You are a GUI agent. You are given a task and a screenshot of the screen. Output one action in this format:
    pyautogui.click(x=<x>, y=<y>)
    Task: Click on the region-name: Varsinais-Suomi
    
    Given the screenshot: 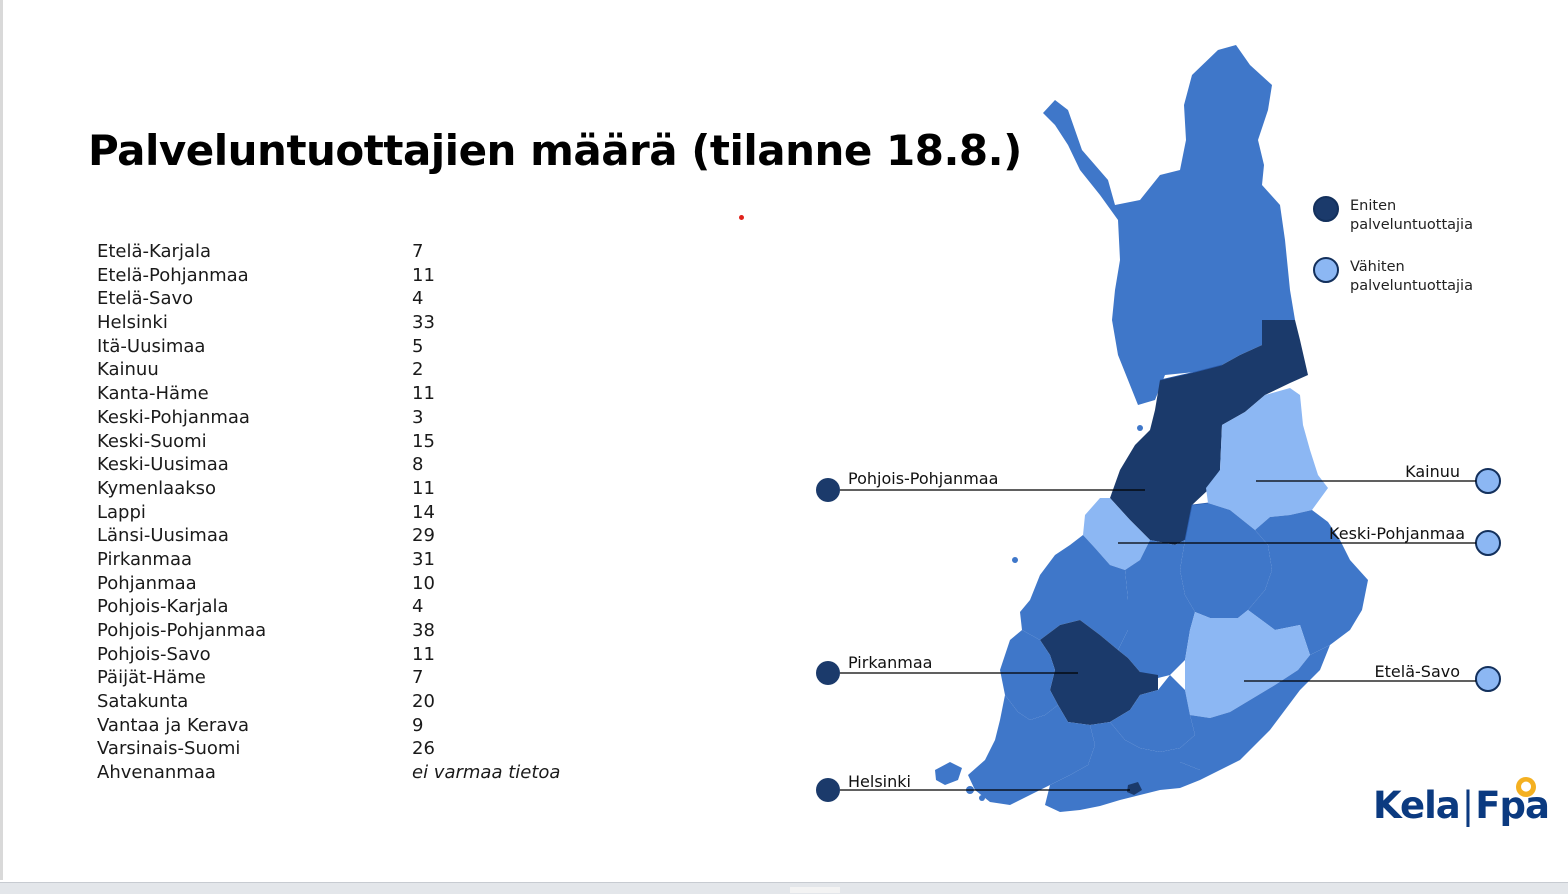 What is the action you would take?
    pyautogui.click(x=169, y=749)
    